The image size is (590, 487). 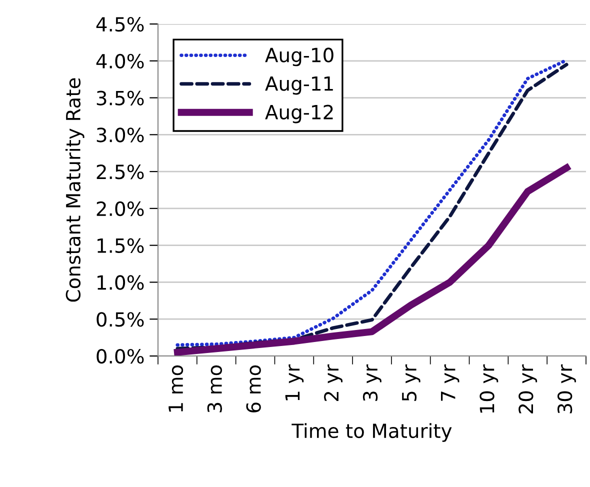 What do you see at coordinates (299, 57) in the screenshot?
I see `legend-label: Aug-10` at bounding box center [299, 57].